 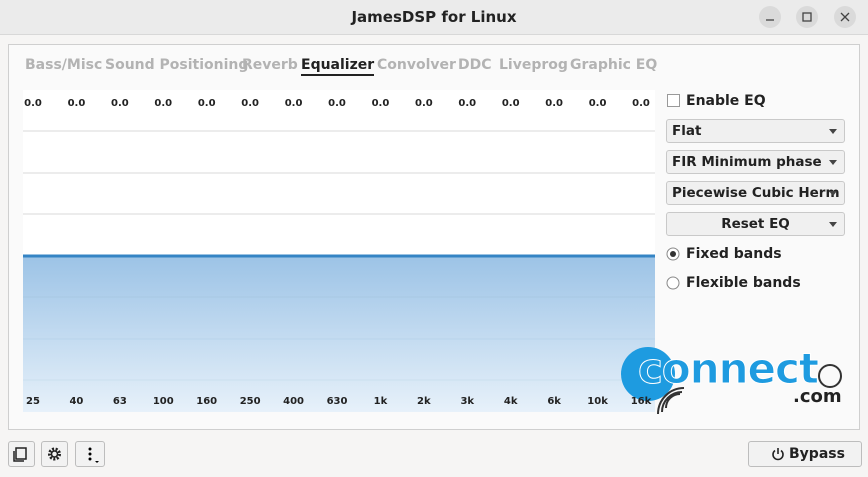 I want to click on tab: Sound Positioning, so click(x=177, y=65).